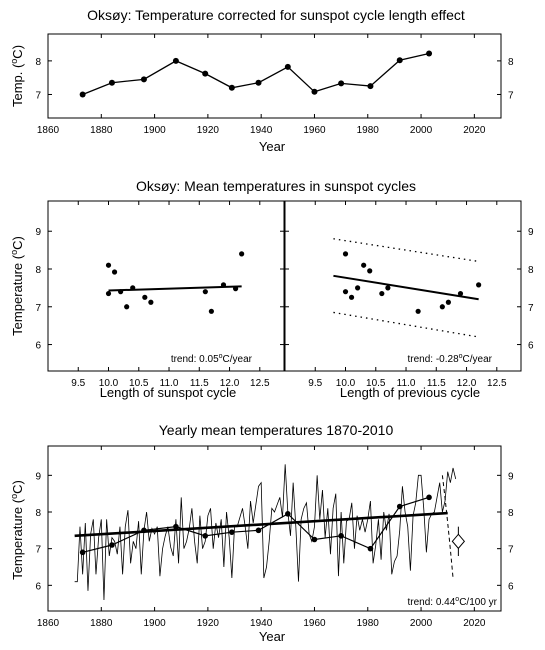 This screenshot has width=545, height=650. I want to click on panel2-ylabel: Temperature (oC), so click(17, 286).